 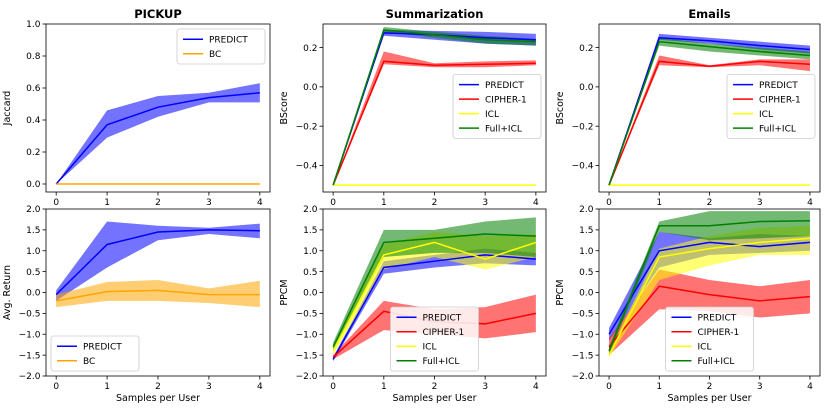 I want to click on chart-title: PICKUP, so click(x=158, y=14).